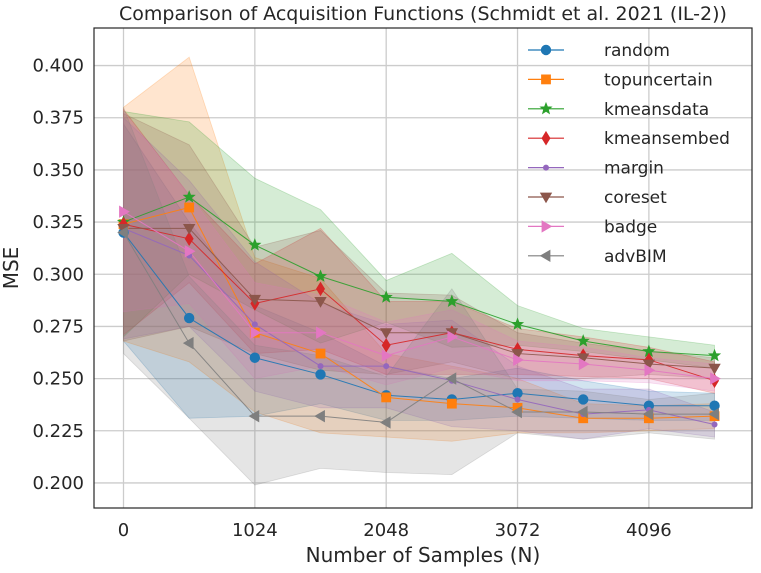 The image size is (761, 573). What do you see at coordinates (58, 379) in the screenshot?
I see `y-tick-label: 0.250` at bounding box center [58, 379].